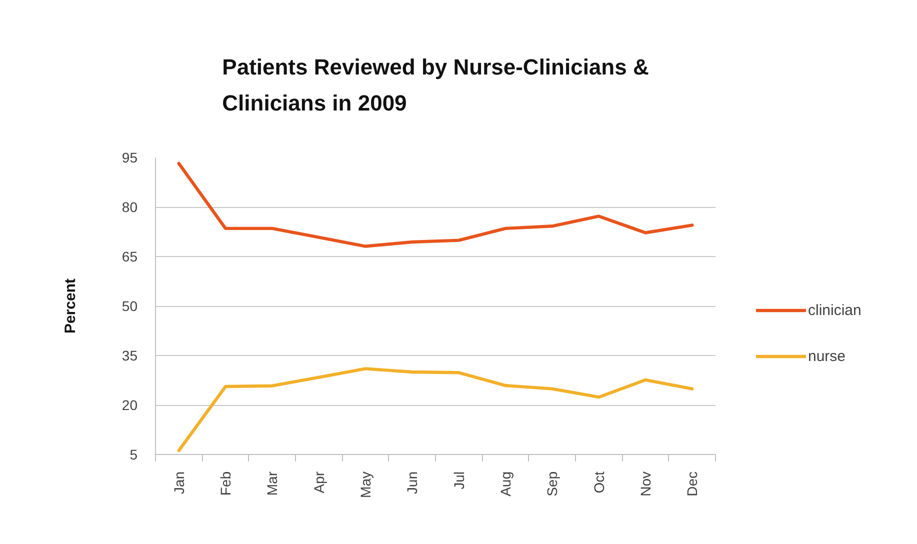  What do you see at coordinates (130, 207) in the screenshot?
I see `y-tick-label: 80` at bounding box center [130, 207].